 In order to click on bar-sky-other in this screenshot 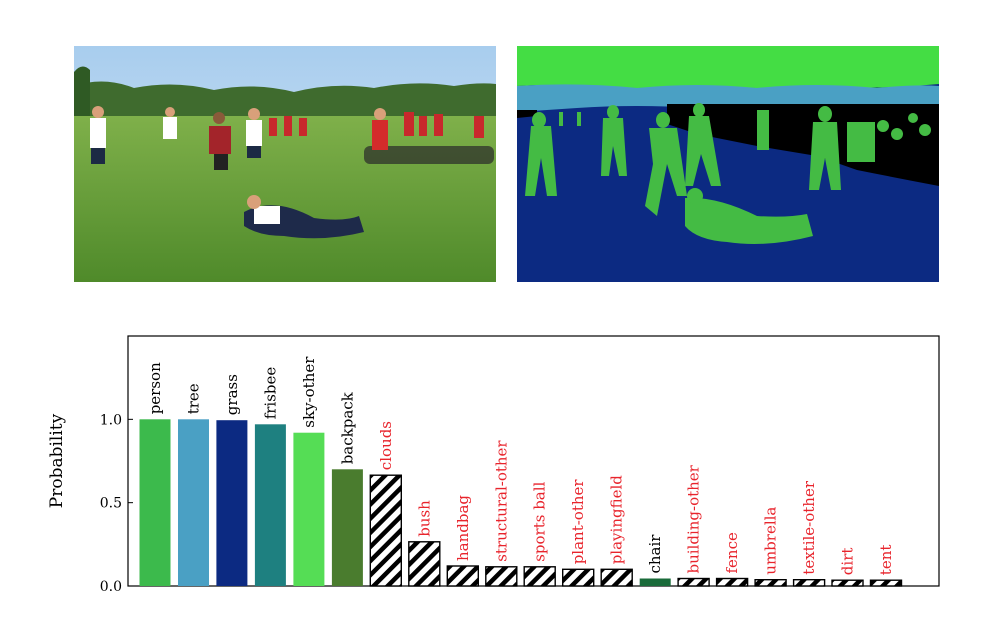, I will do `click(309, 509)`.